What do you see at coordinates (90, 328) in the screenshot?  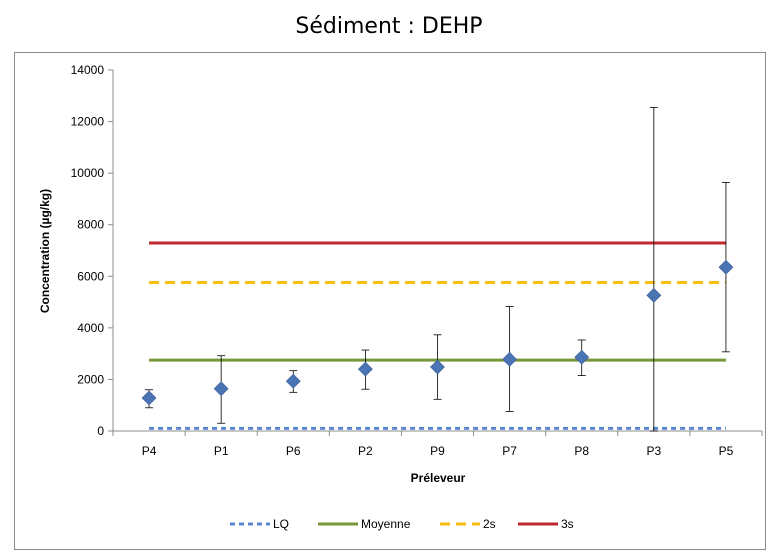 I see `y-tick-label: 4000` at bounding box center [90, 328].